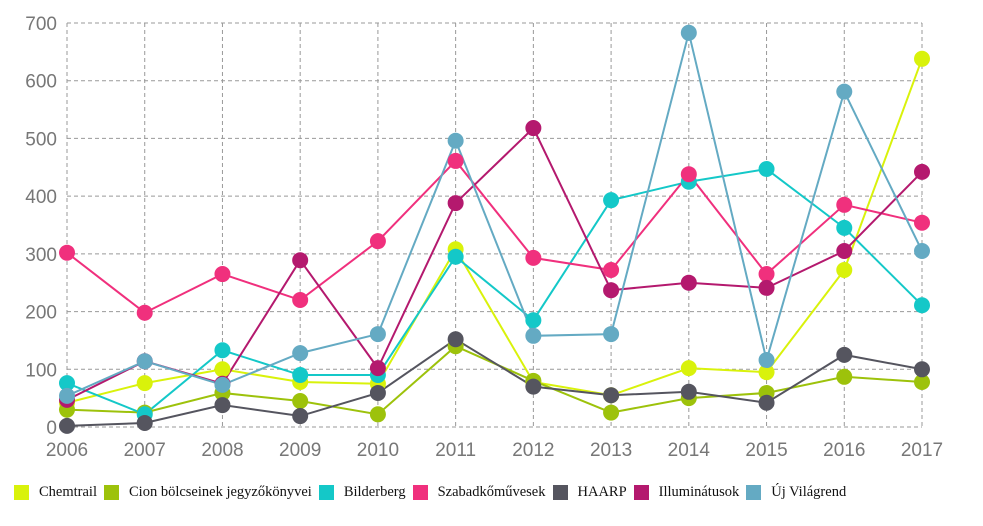  I want to click on series-line, so click(494, 380).